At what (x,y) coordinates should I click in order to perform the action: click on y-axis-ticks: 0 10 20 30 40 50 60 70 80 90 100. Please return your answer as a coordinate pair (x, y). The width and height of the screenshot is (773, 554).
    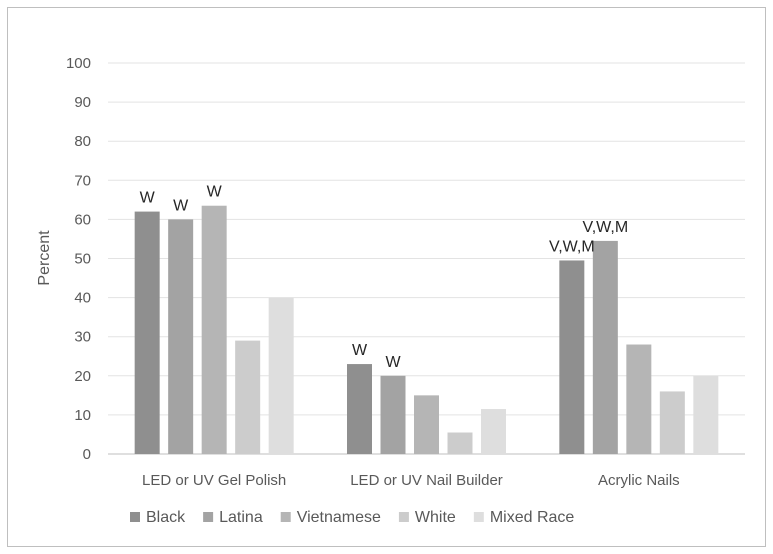
    Looking at the image, I should click on (78, 259).